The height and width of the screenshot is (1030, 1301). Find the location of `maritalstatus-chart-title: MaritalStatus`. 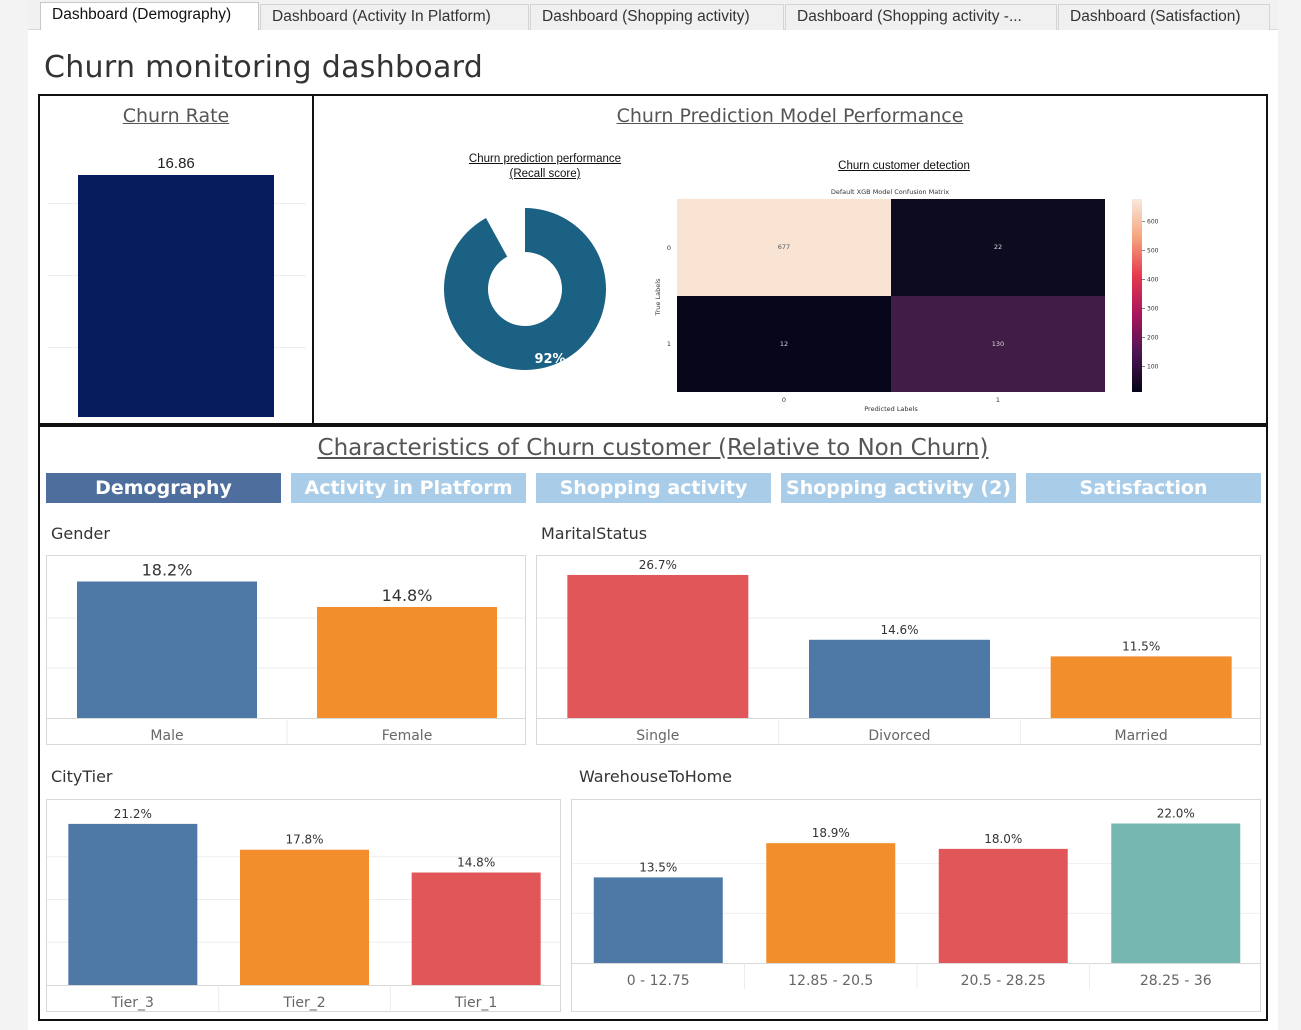

maritalstatus-chart-title: MaritalStatus is located at coordinates (594, 533).